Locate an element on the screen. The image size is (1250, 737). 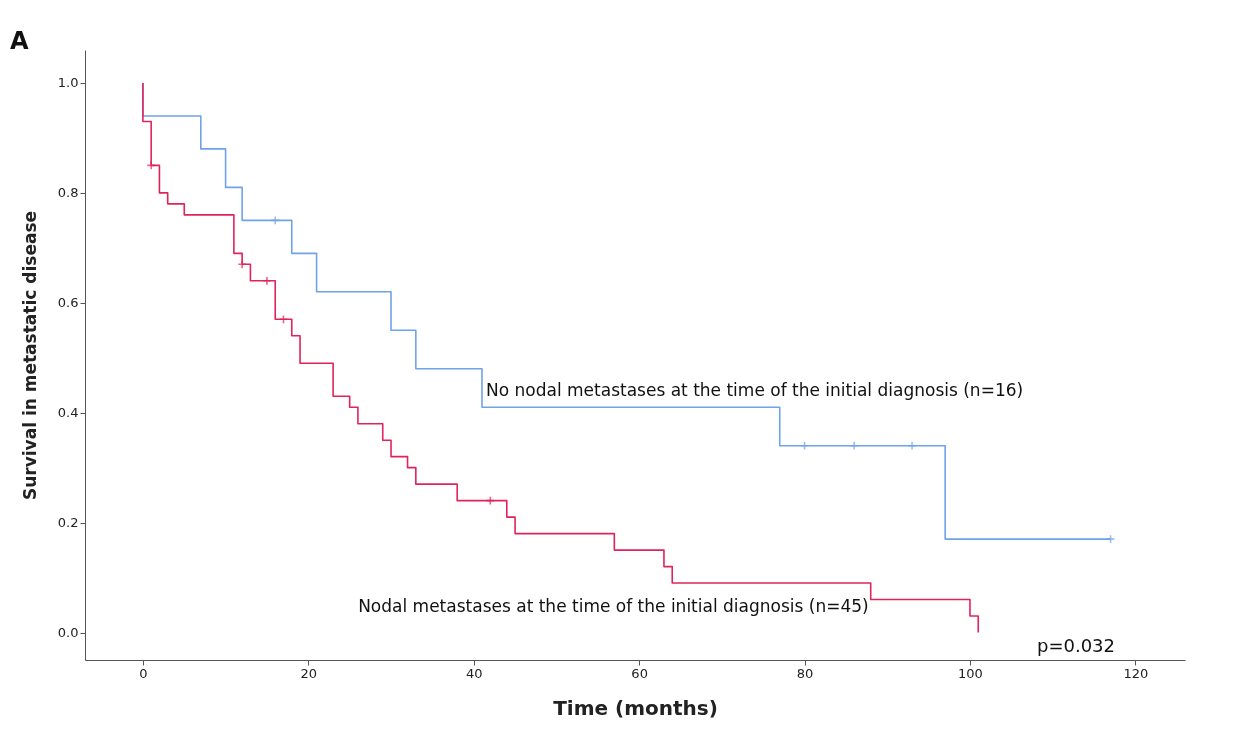
x-tick-label: 120 is located at coordinates (1136, 673).